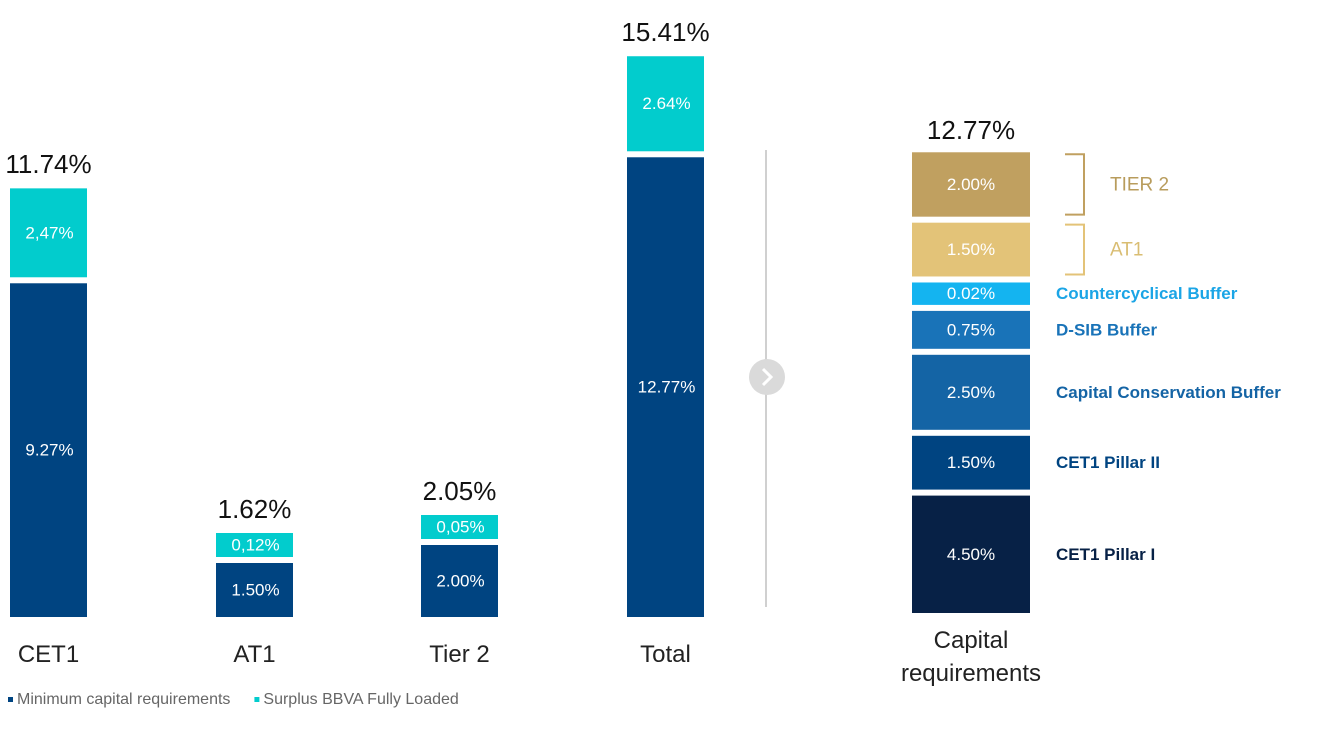 The image size is (1344, 738). I want to click on legend-label: CET1 Pillar II, so click(1108, 462).